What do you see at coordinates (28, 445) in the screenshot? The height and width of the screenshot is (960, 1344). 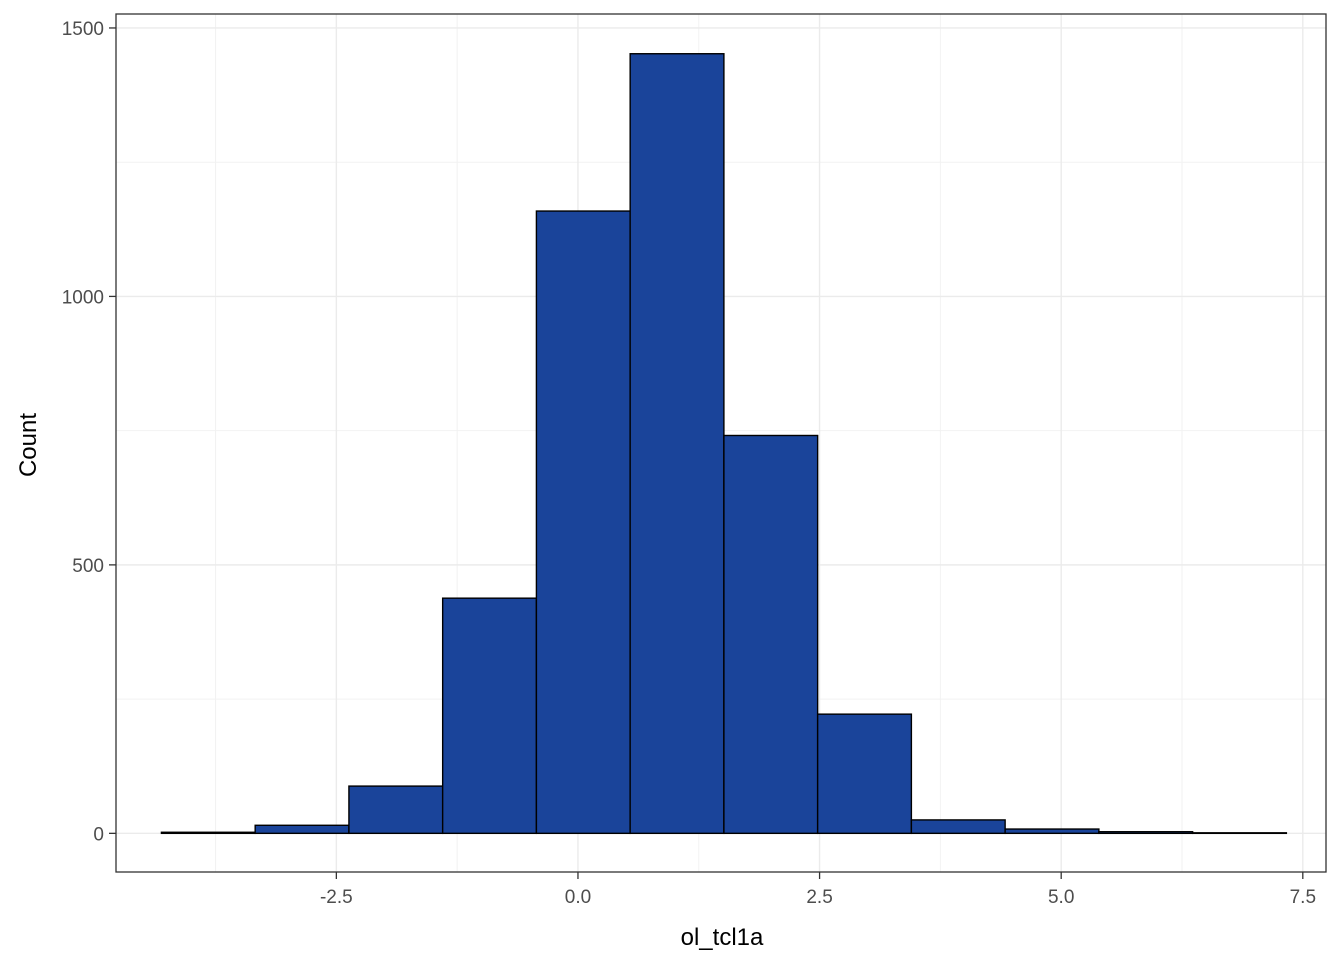 I see `y-axis-title: Count` at bounding box center [28, 445].